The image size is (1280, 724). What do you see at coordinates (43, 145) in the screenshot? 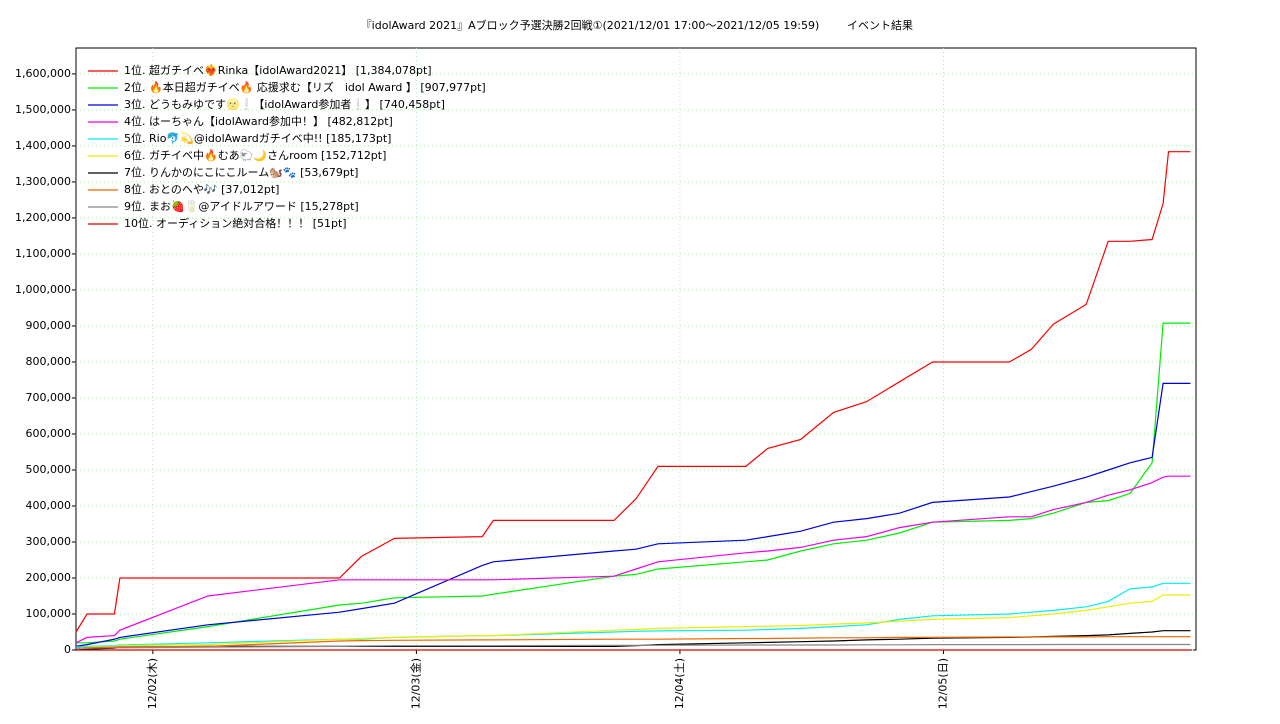
I see `y-tick-label: 1,400,000` at bounding box center [43, 145].